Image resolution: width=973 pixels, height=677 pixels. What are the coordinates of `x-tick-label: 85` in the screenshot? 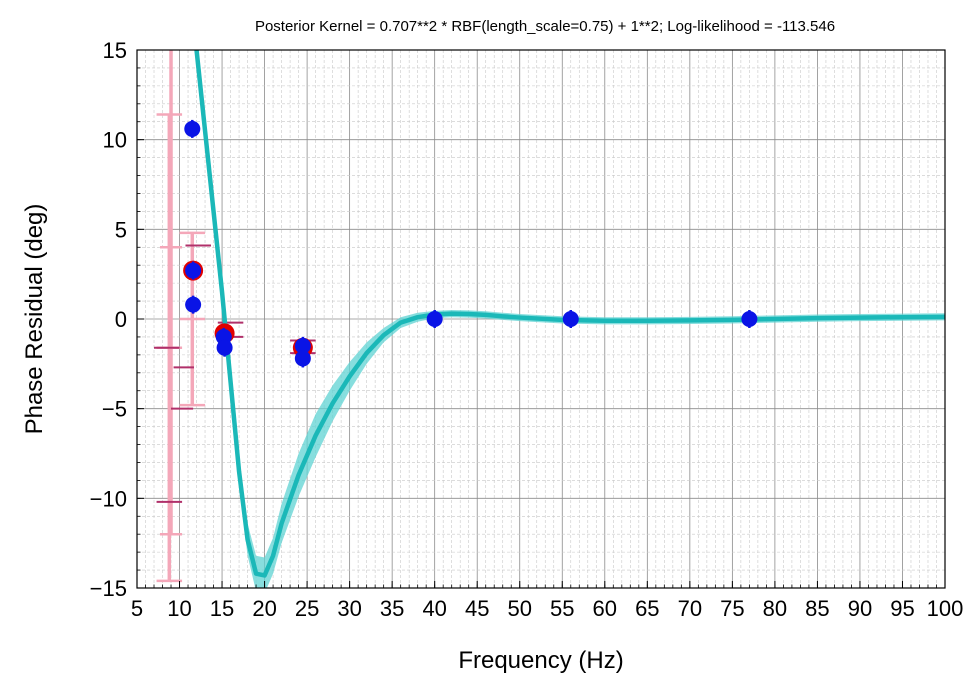 It's located at (817, 608).